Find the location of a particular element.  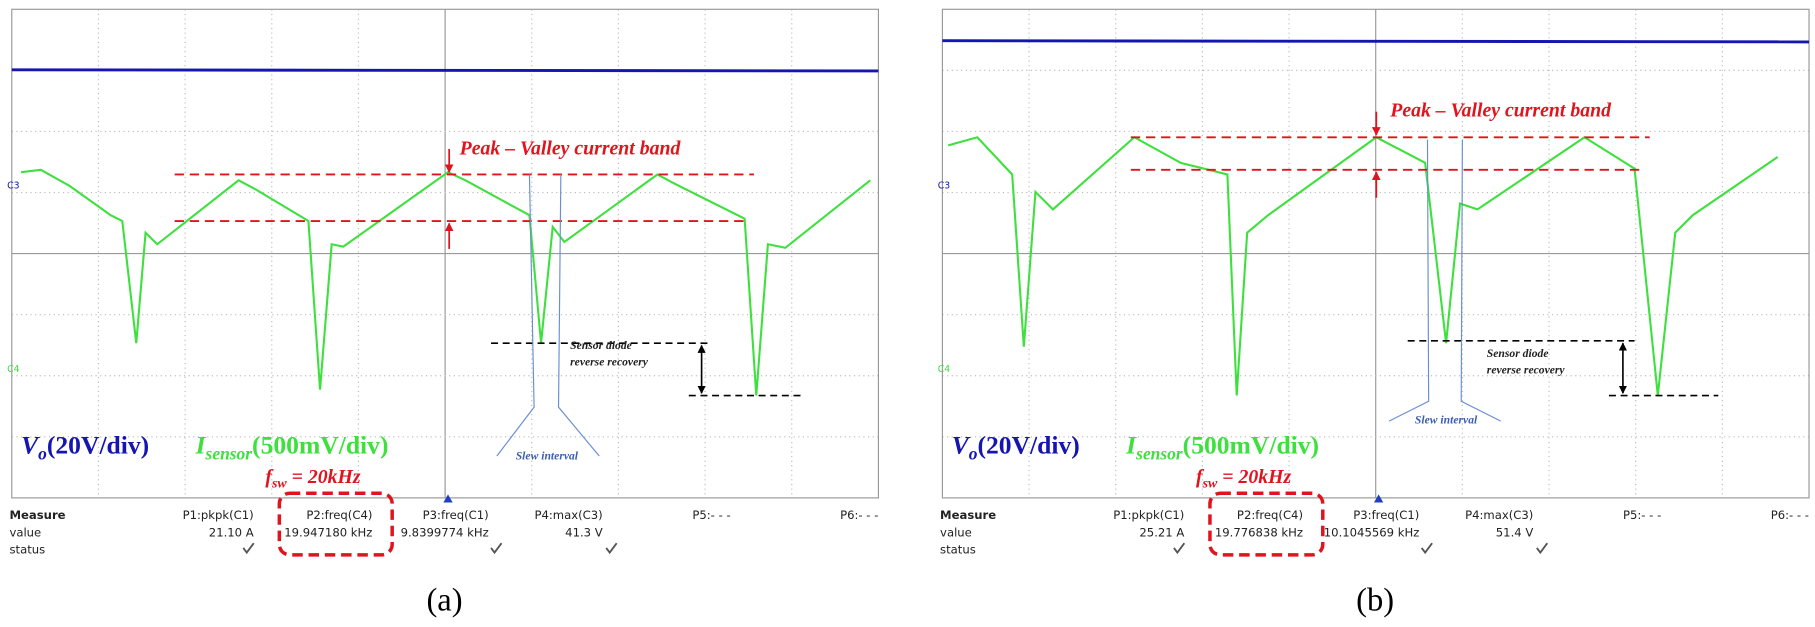

measure-value: 21.10 A is located at coordinates (231, 532).